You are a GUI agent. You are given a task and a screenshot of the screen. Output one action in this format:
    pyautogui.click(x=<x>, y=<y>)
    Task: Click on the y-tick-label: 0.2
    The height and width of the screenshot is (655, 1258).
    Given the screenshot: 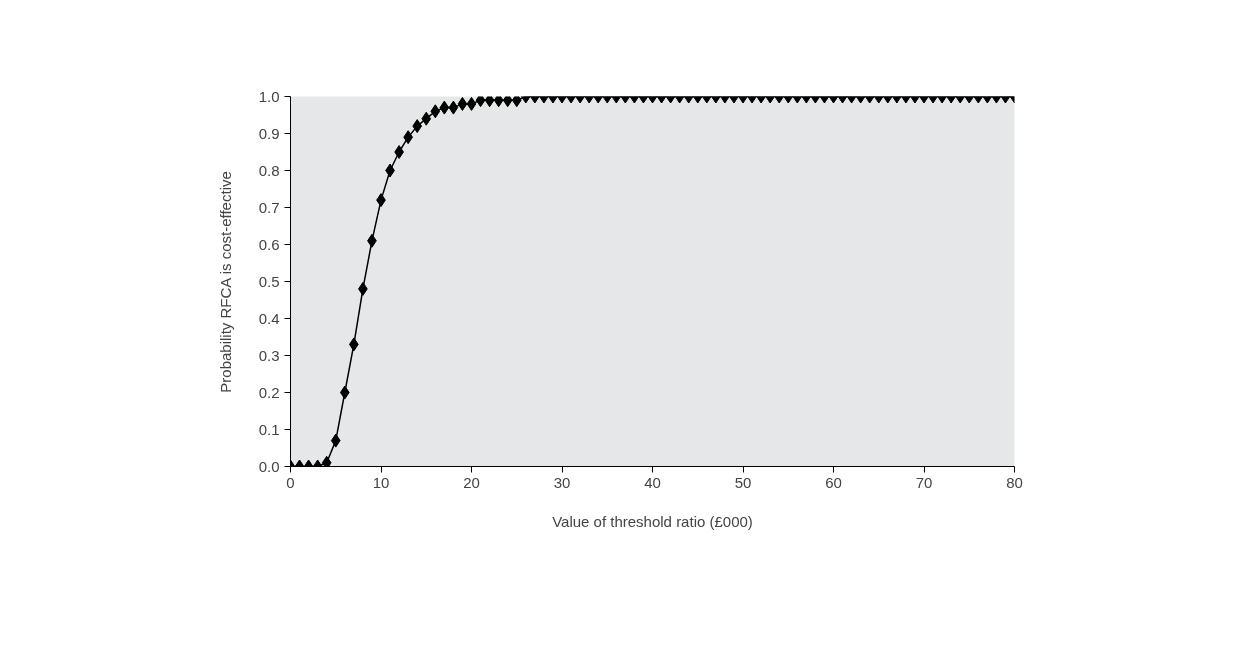 What is the action you would take?
    pyautogui.click(x=269, y=392)
    